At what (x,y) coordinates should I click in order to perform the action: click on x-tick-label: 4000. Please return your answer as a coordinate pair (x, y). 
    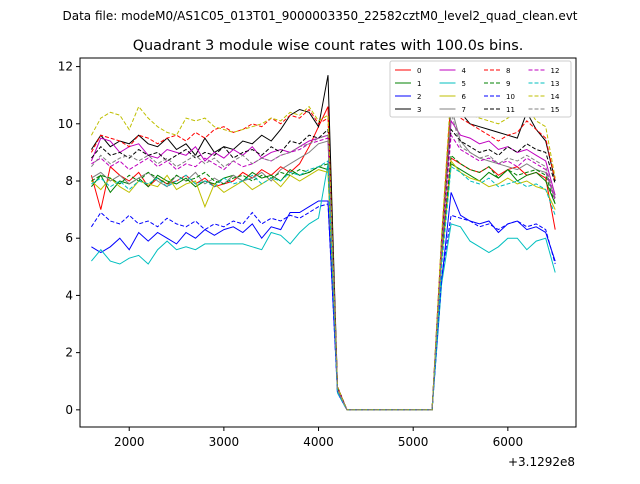
    Looking at the image, I should click on (318, 442).